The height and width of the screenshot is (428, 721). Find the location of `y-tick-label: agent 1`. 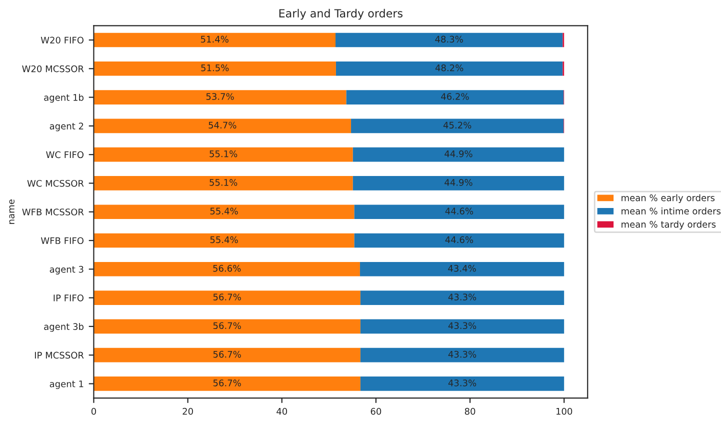

y-tick-label: agent 1 is located at coordinates (67, 385).